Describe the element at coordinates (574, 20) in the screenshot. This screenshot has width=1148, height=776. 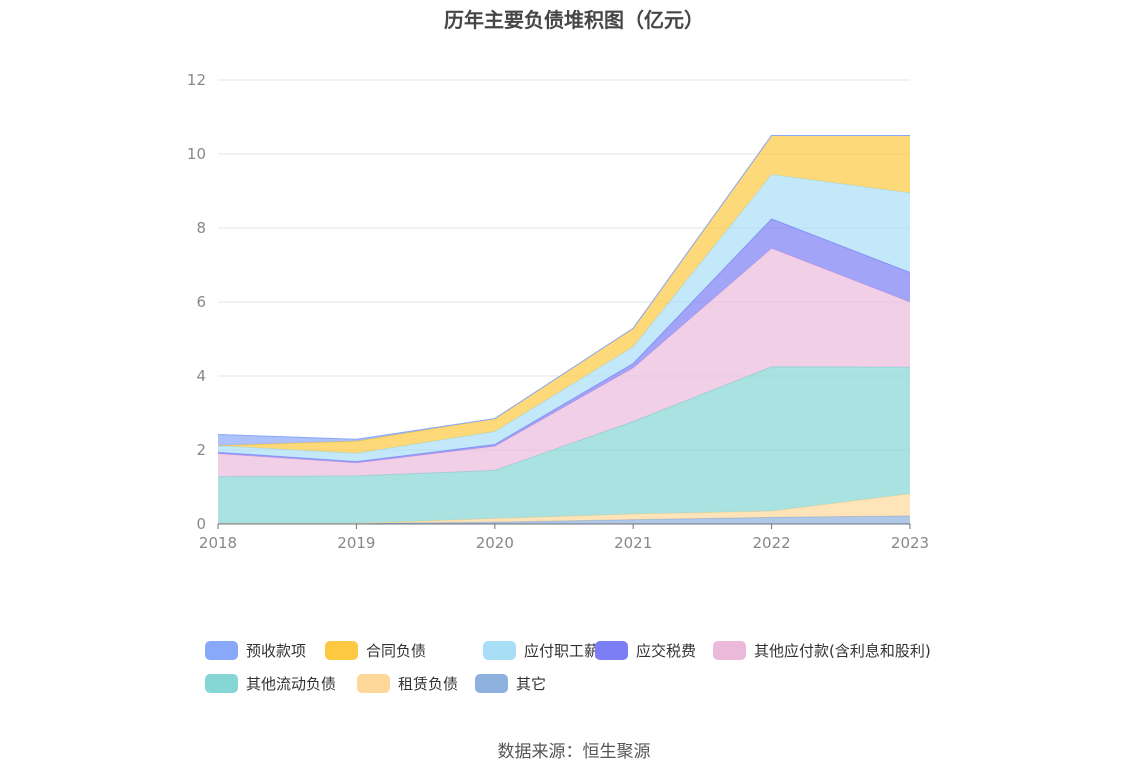
I see `chart-title: 历年主要负债堆积图（亿元）` at that location.